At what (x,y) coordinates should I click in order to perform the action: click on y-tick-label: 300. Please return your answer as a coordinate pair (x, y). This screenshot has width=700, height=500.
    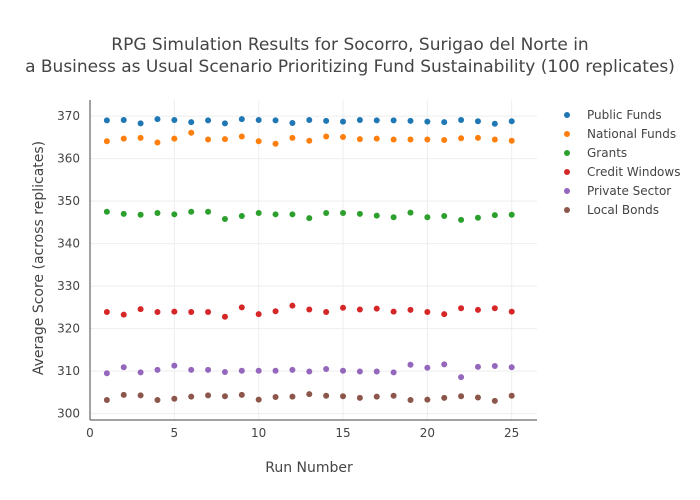
    Looking at the image, I should click on (68, 414).